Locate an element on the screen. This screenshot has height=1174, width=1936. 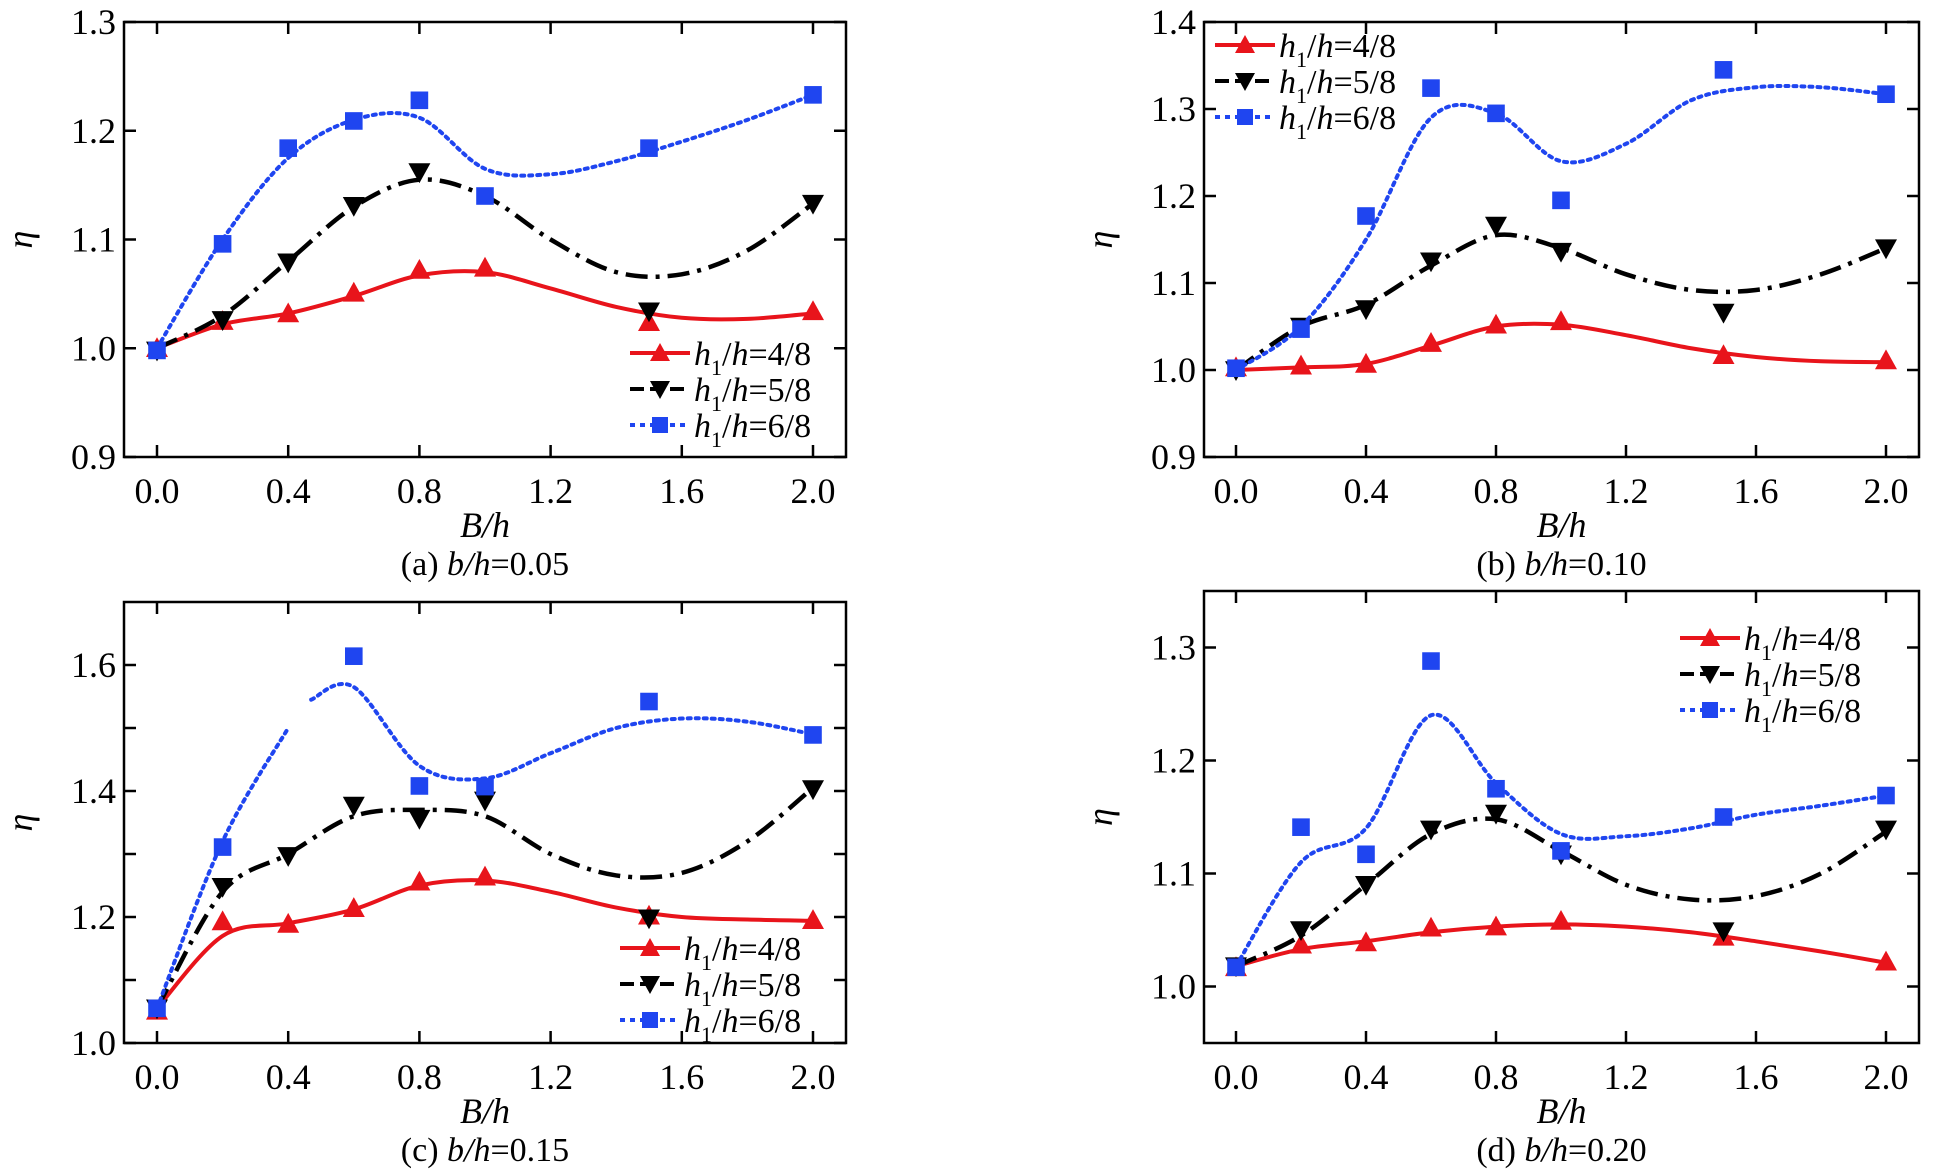
panel-caption: (b) b/h=0.10 is located at coordinates (1561, 564).